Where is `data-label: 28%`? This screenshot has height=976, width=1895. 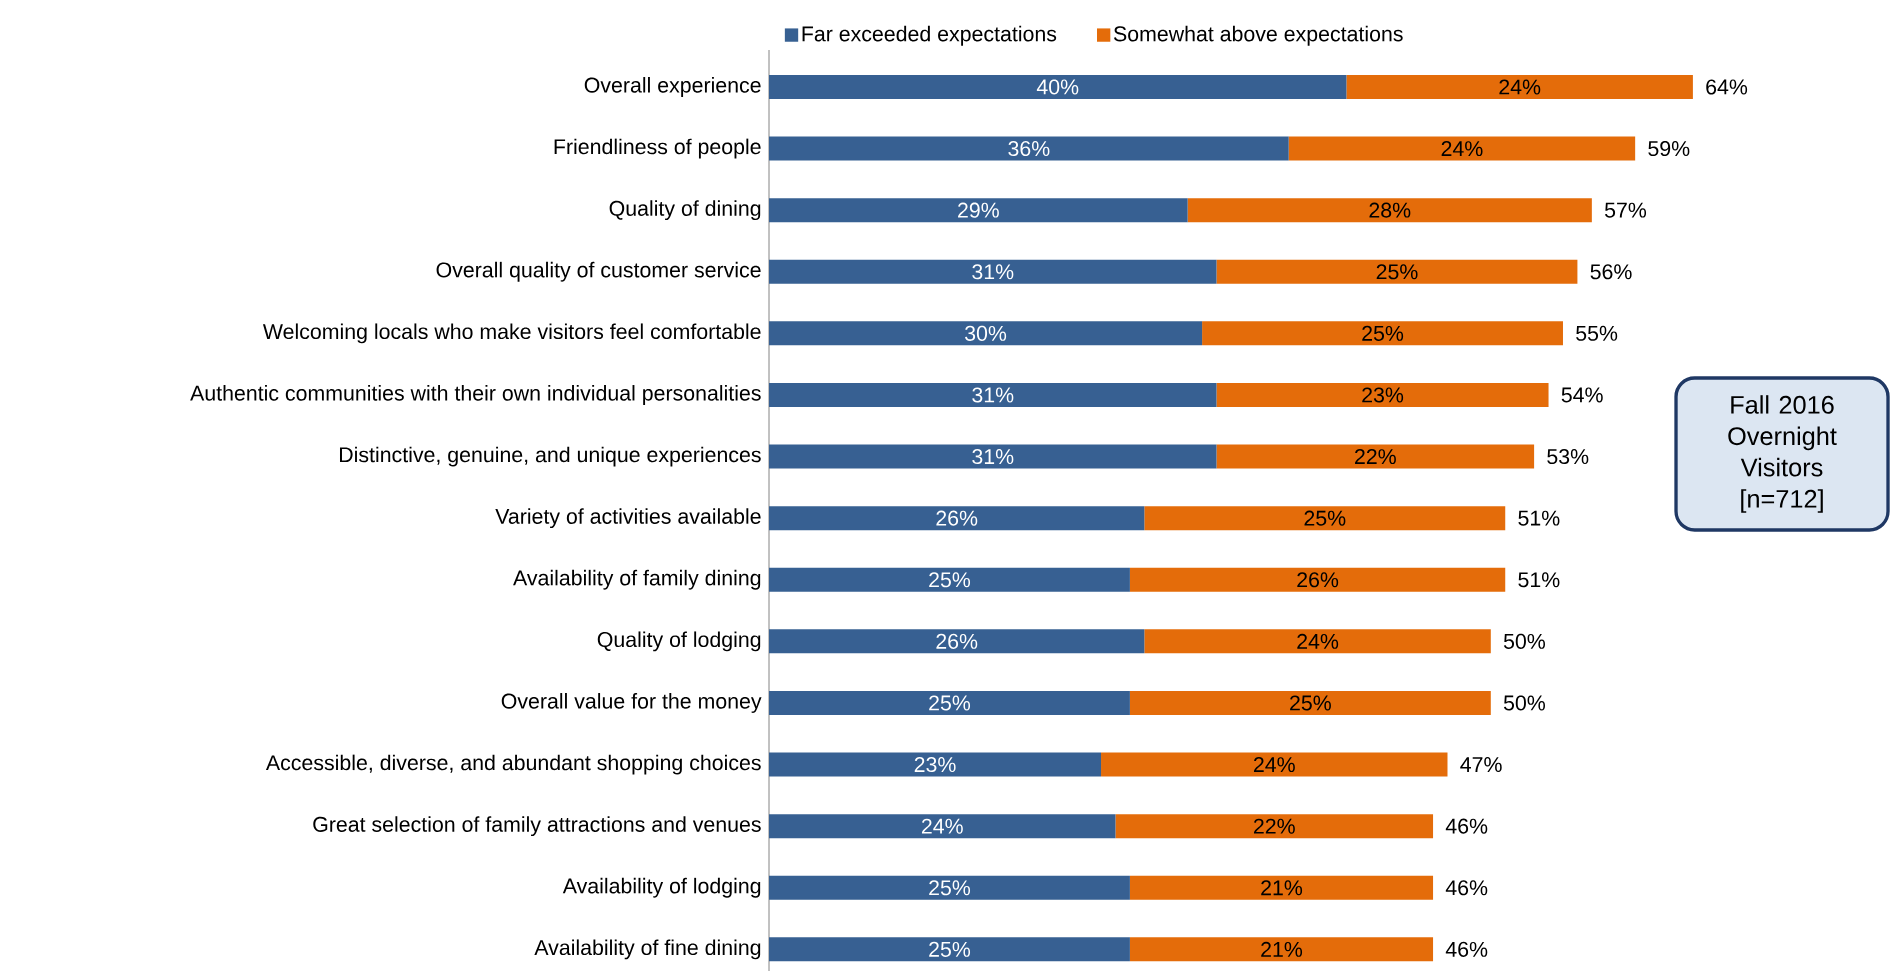 data-label: 28% is located at coordinates (1390, 210).